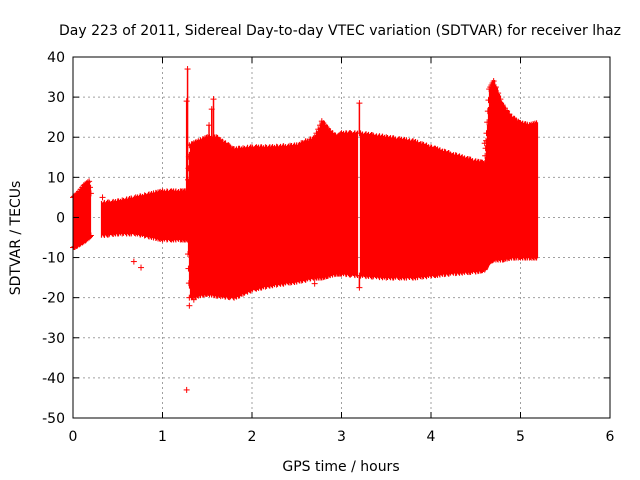 The height and width of the screenshot is (480, 640). What do you see at coordinates (340, 467) in the screenshot?
I see `x-axis-label: GPS time / hours` at bounding box center [340, 467].